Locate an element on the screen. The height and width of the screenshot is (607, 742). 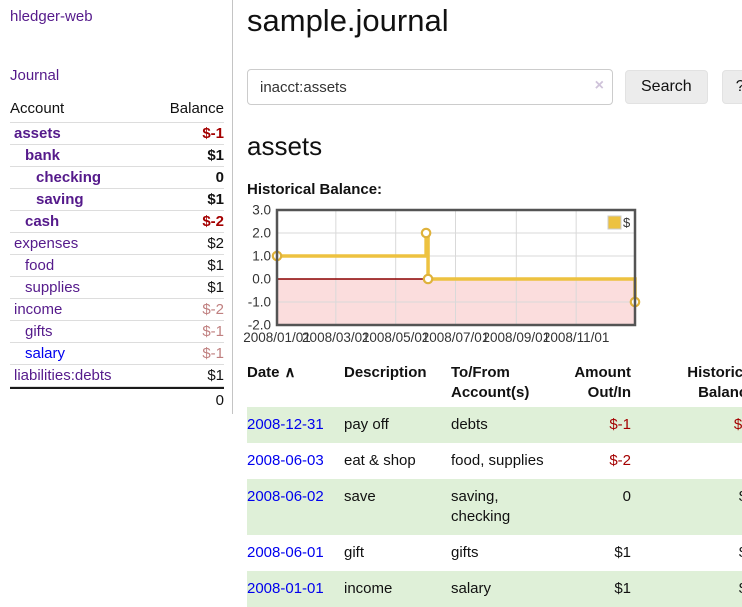
table-row: 2008-12-31 pay off debts $-1 $-1 is located at coordinates (494, 425).